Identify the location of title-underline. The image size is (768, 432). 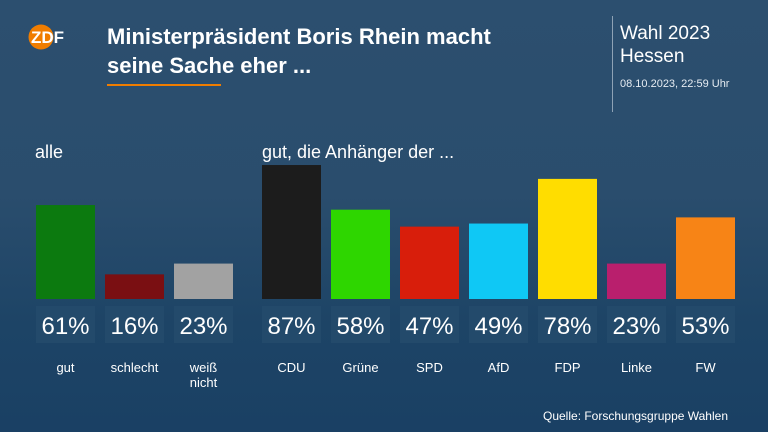
(164, 85).